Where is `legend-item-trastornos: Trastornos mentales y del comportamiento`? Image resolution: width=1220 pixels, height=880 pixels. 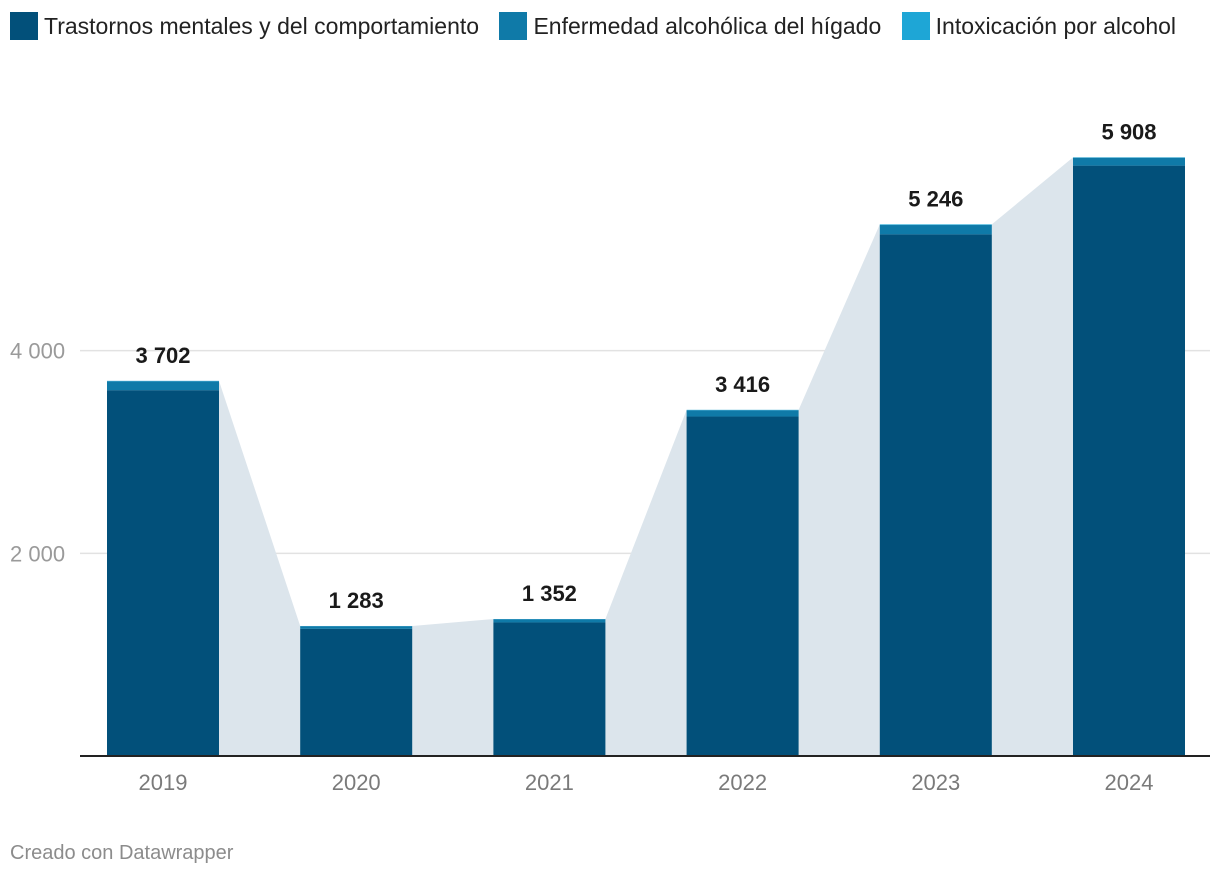
legend-item-trastornos: Trastornos mentales y del comportamiento is located at coordinates (245, 26).